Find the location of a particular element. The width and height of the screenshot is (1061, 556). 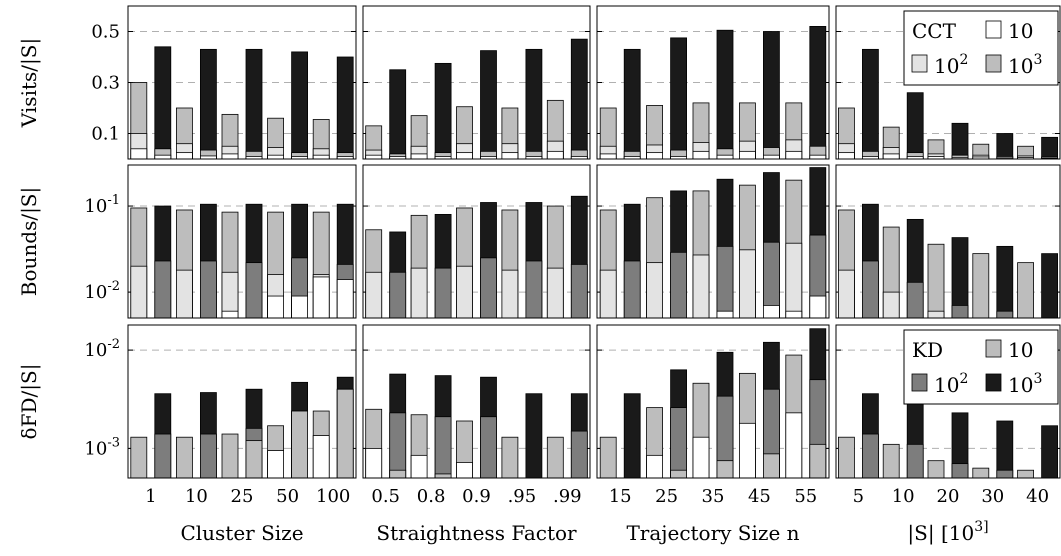

x-tick-label: 0.5 is located at coordinates (385, 496).